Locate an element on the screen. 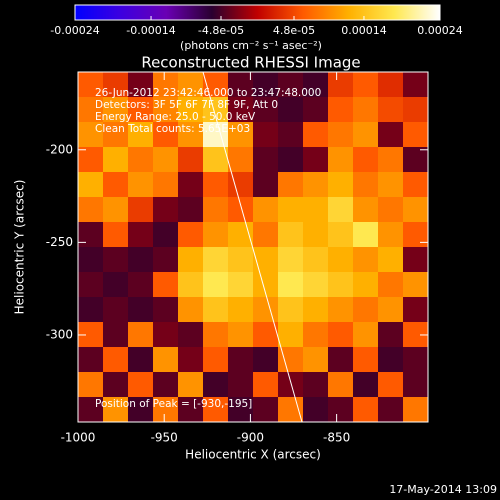 This screenshot has height=500, width=500. y-tick-label: -300 is located at coordinates (59, 334).